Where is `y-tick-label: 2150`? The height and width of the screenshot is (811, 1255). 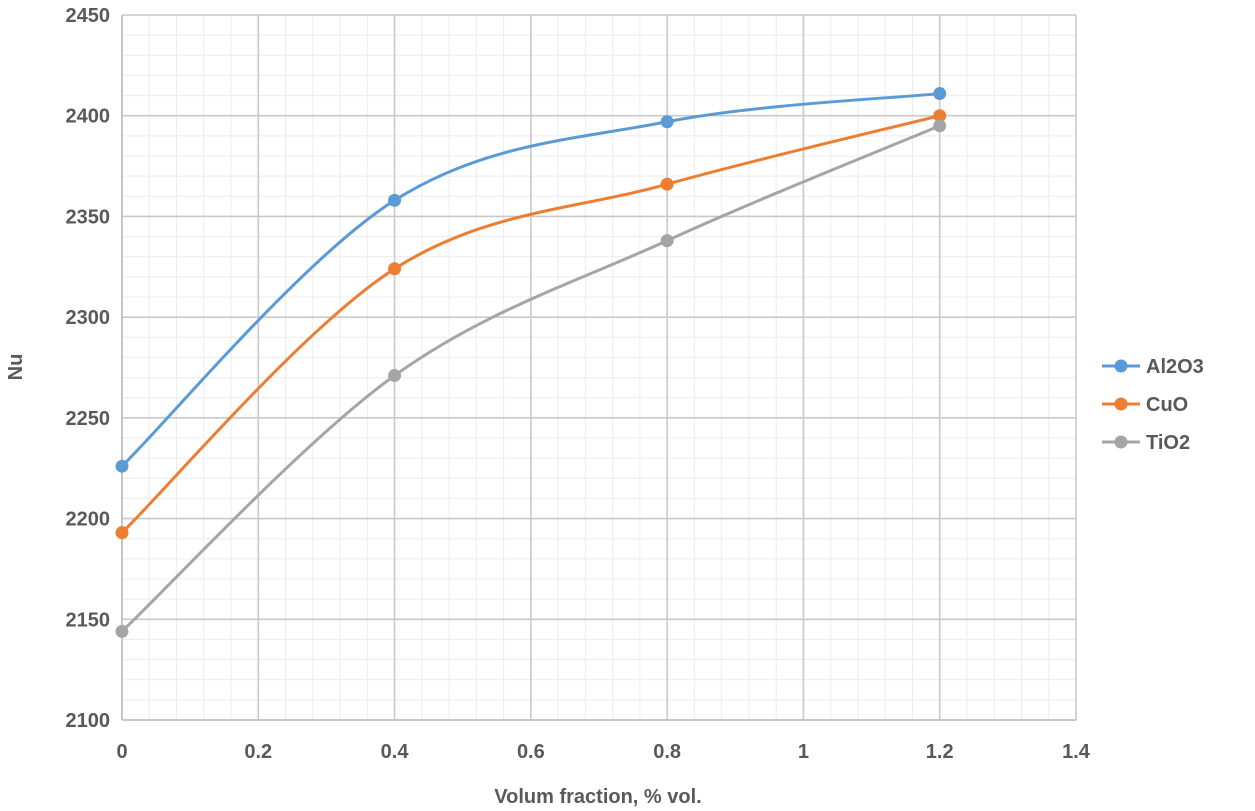 y-tick-label: 2150 is located at coordinates (88, 620).